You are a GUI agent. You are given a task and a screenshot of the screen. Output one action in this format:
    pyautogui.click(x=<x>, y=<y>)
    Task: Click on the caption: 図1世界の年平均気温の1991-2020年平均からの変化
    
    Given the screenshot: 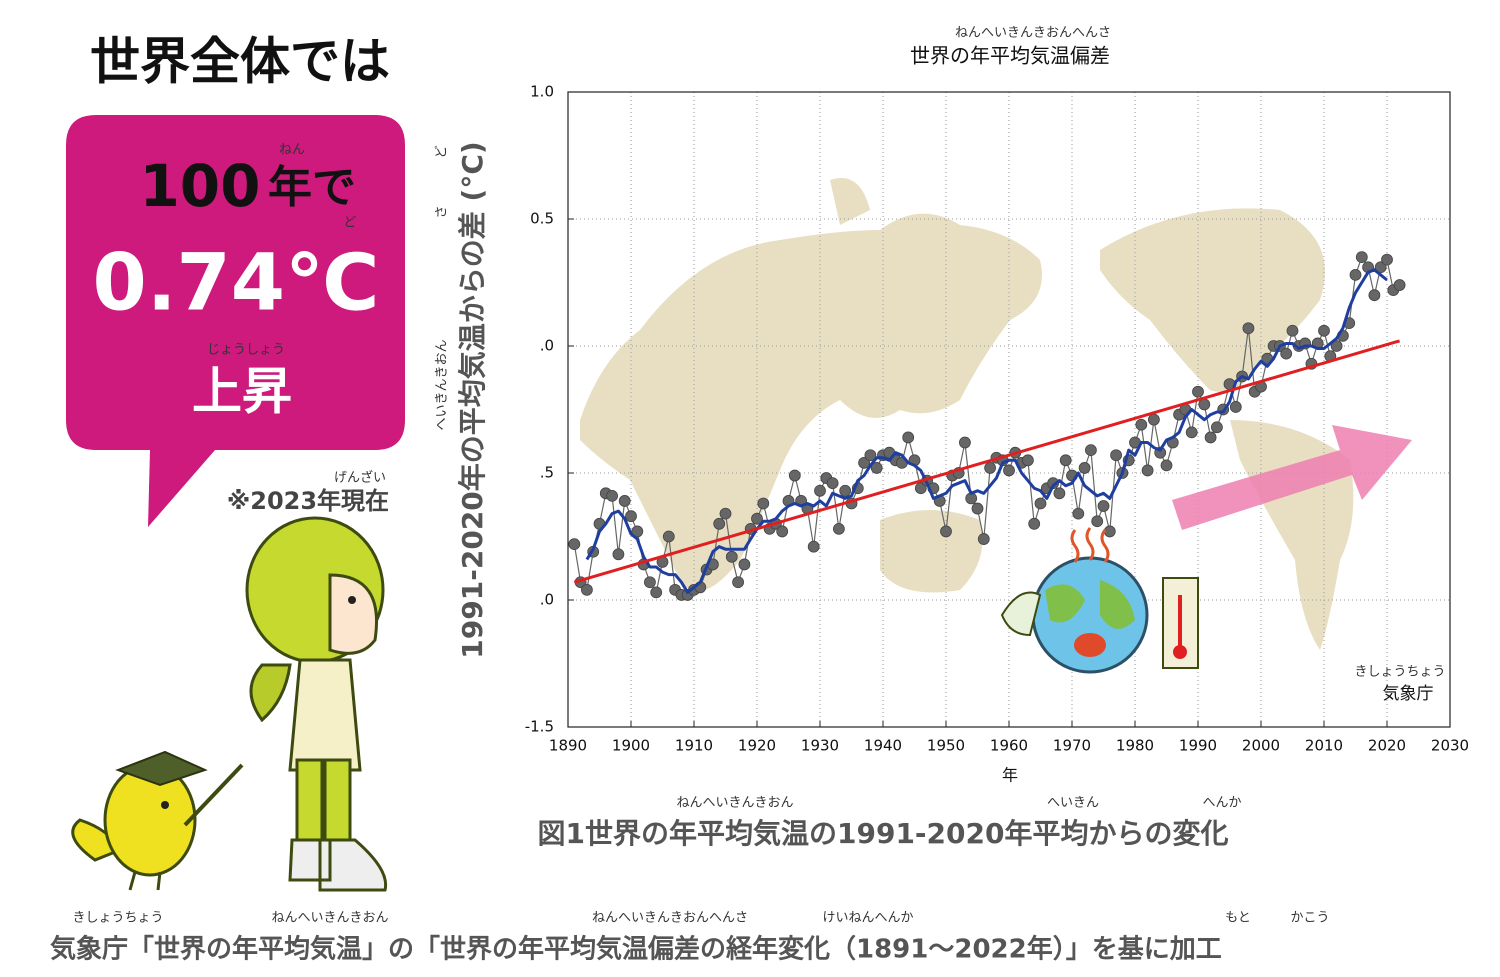 What is the action you would take?
    pyautogui.click(x=883, y=833)
    